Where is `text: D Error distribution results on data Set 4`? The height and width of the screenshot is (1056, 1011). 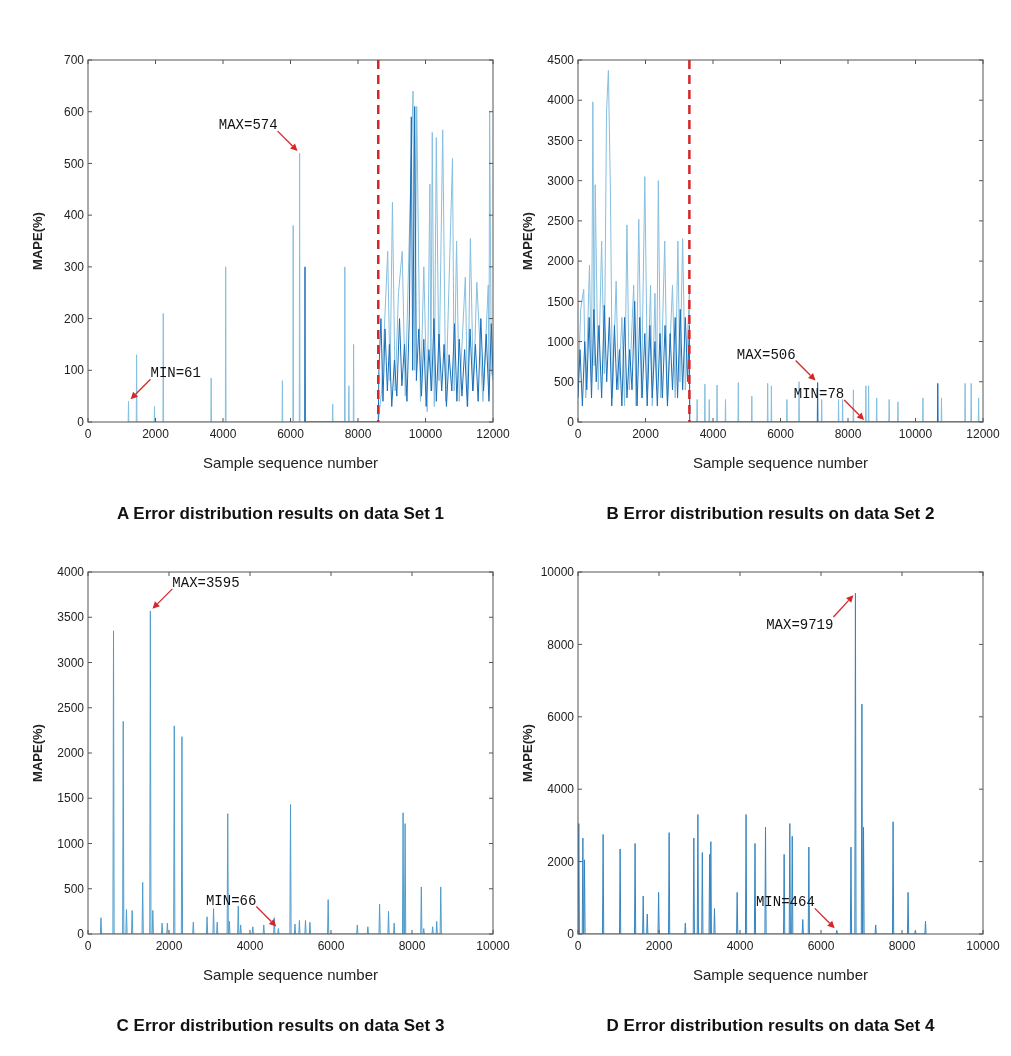 text: D Error distribution results on data Set 4 is located at coordinates (770, 1025).